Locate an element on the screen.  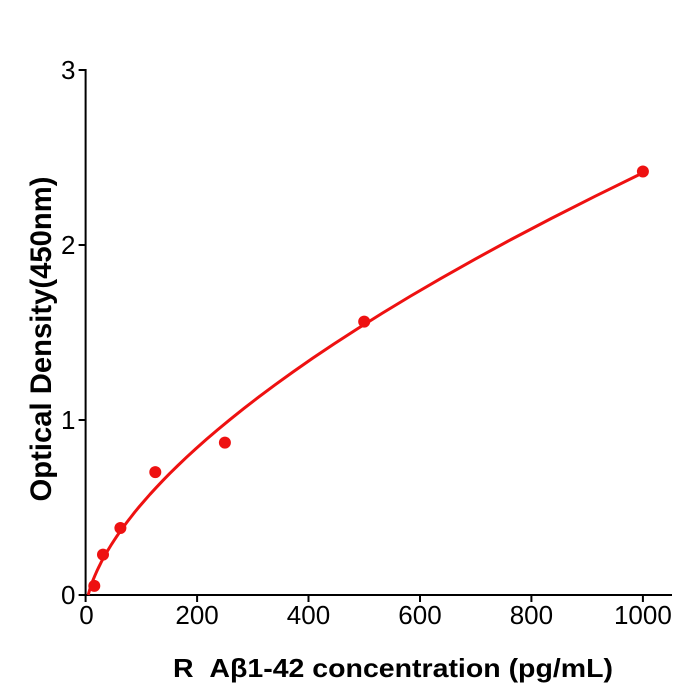
svg-text: 1000 is located at coordinates (643, 615).